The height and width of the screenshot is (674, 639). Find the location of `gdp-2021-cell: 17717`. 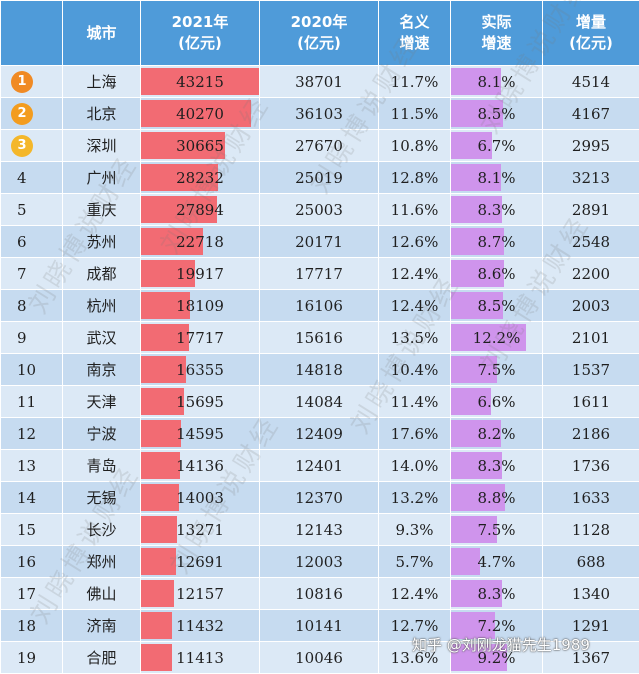

gdp-2021-cell: 17717 is located at coordinates (200, 338).